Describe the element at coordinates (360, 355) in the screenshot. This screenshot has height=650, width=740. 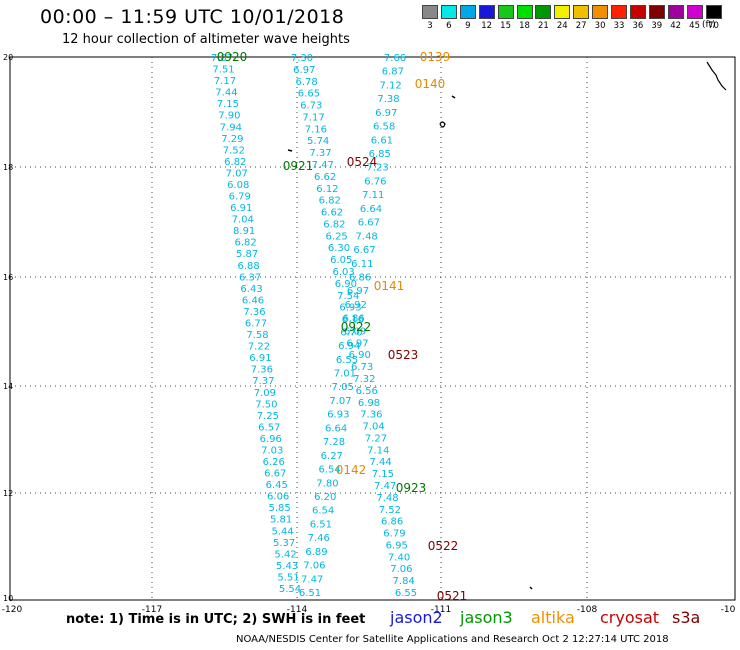
I see `wave-height-value: 6.90` at that location.